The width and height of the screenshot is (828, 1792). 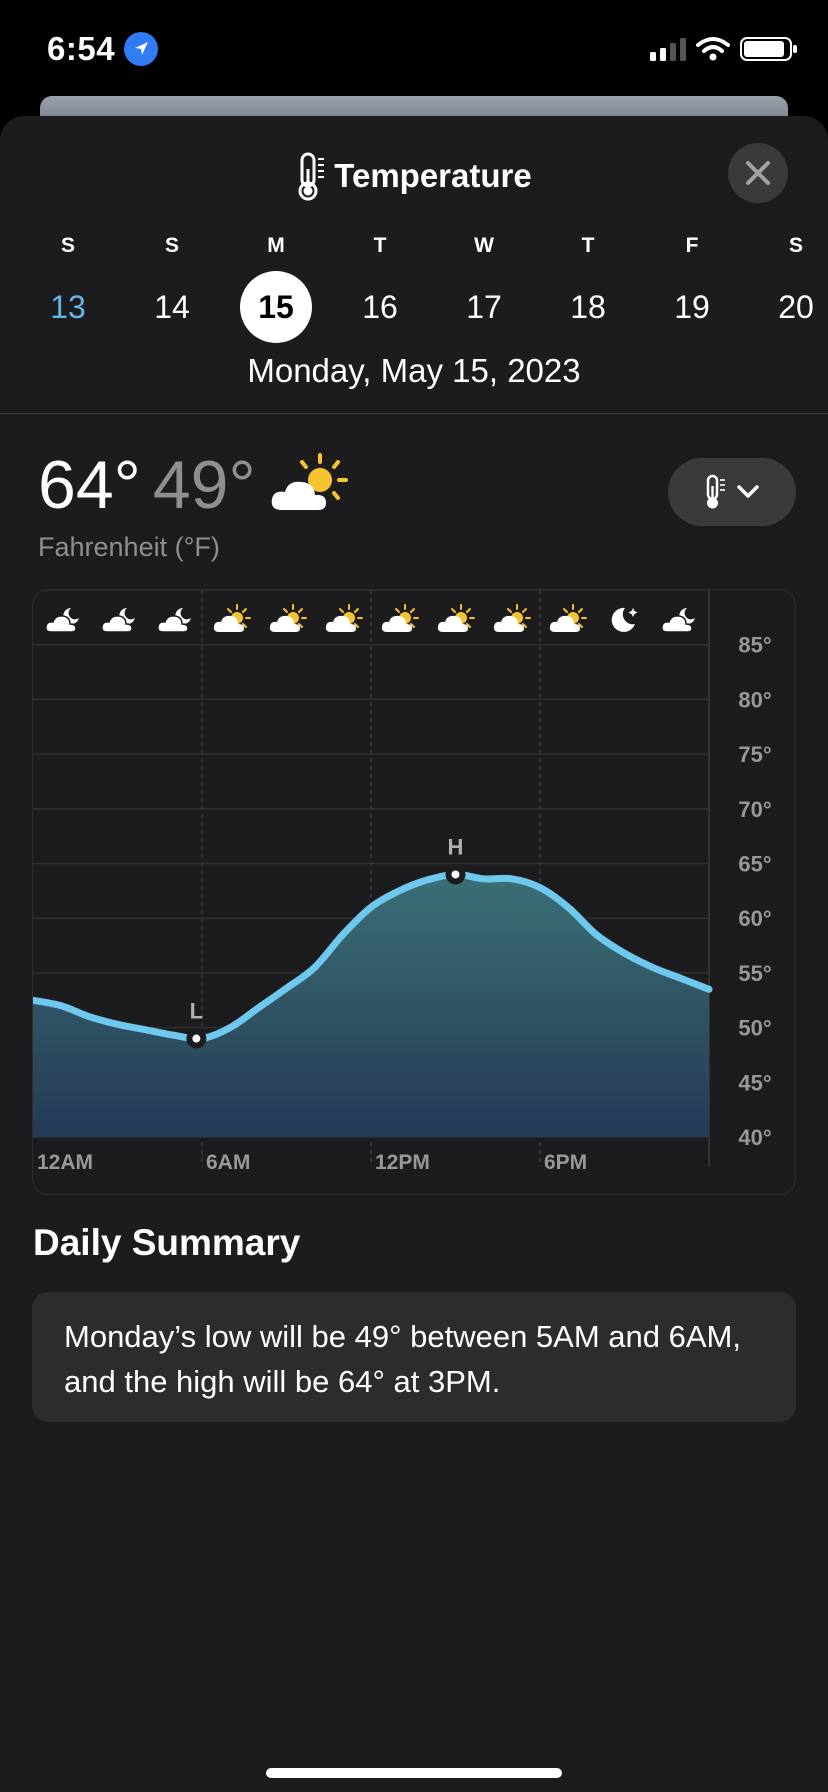 I want to click on weekday-label: F, so click(x=692, y=245).